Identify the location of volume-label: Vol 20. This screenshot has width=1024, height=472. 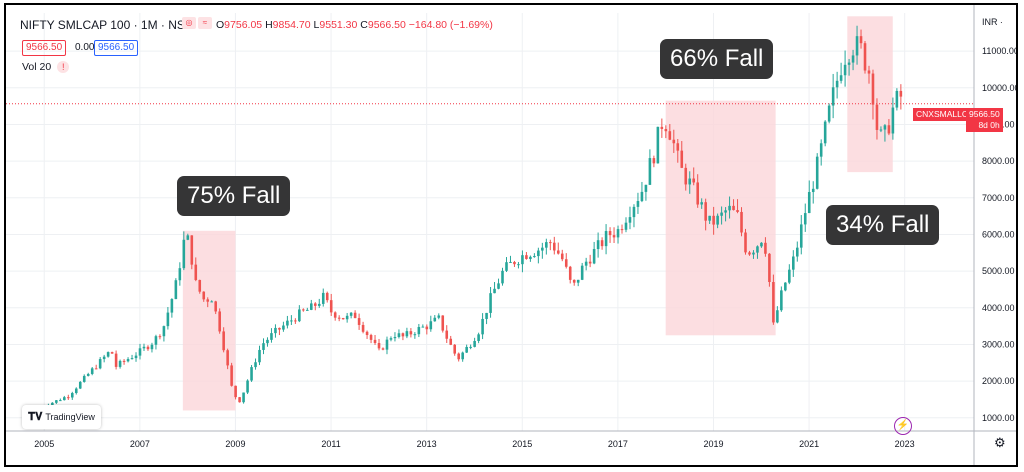
(37, 67).